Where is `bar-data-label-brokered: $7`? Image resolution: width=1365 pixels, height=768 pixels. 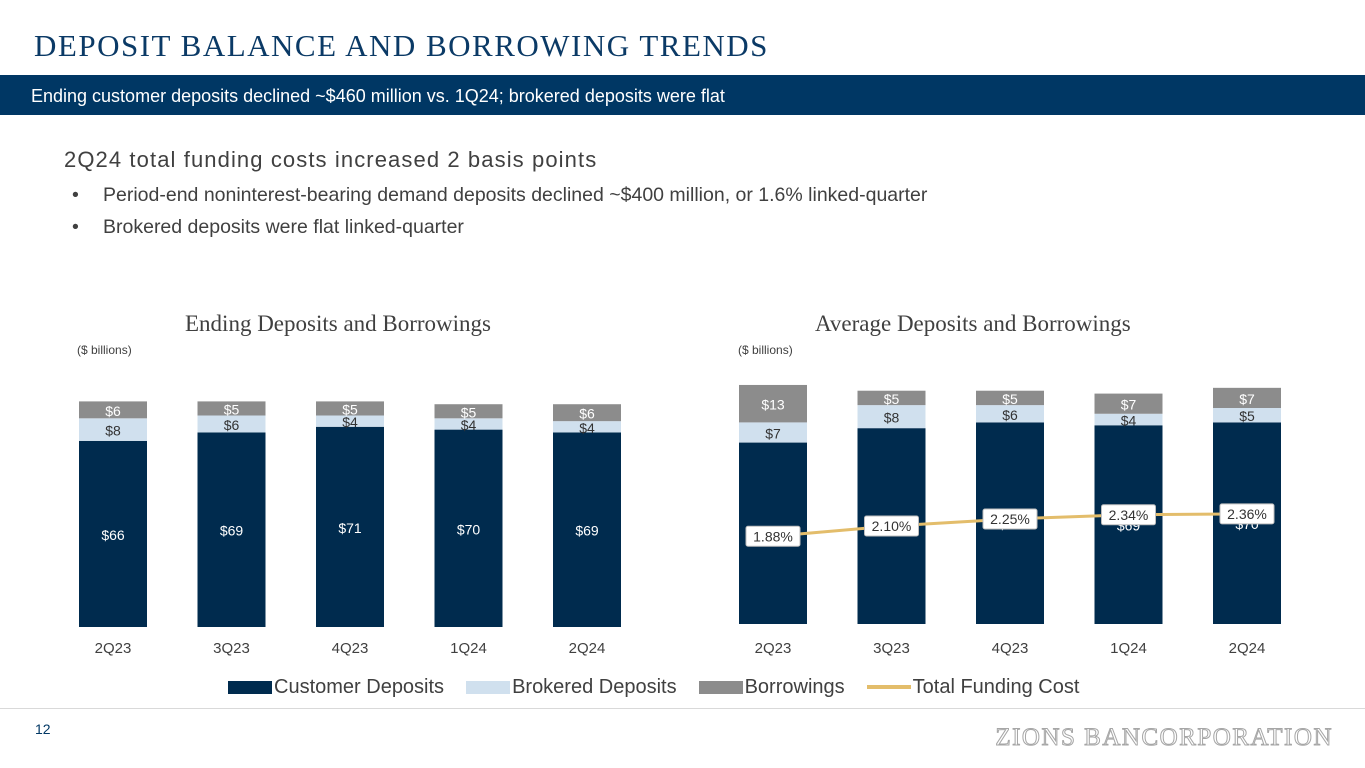
bar-data-label-brokered: $7 is located at coordinates (773, 433).